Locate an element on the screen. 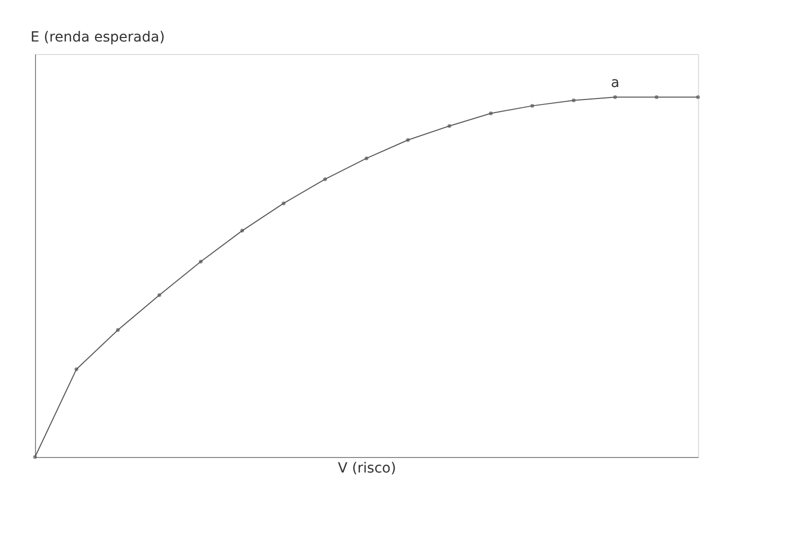 The width and height of the screenshot is (787, 556). y-axis-title: E (renda esperada) is located at coordinates (97, 38).